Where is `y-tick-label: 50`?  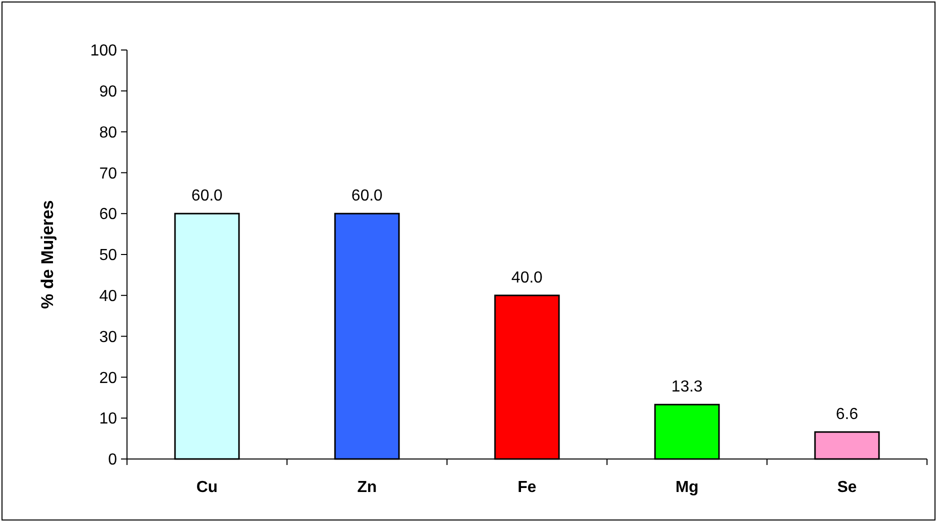 y-tick-label: 50 is located at coordinates (108, 255).